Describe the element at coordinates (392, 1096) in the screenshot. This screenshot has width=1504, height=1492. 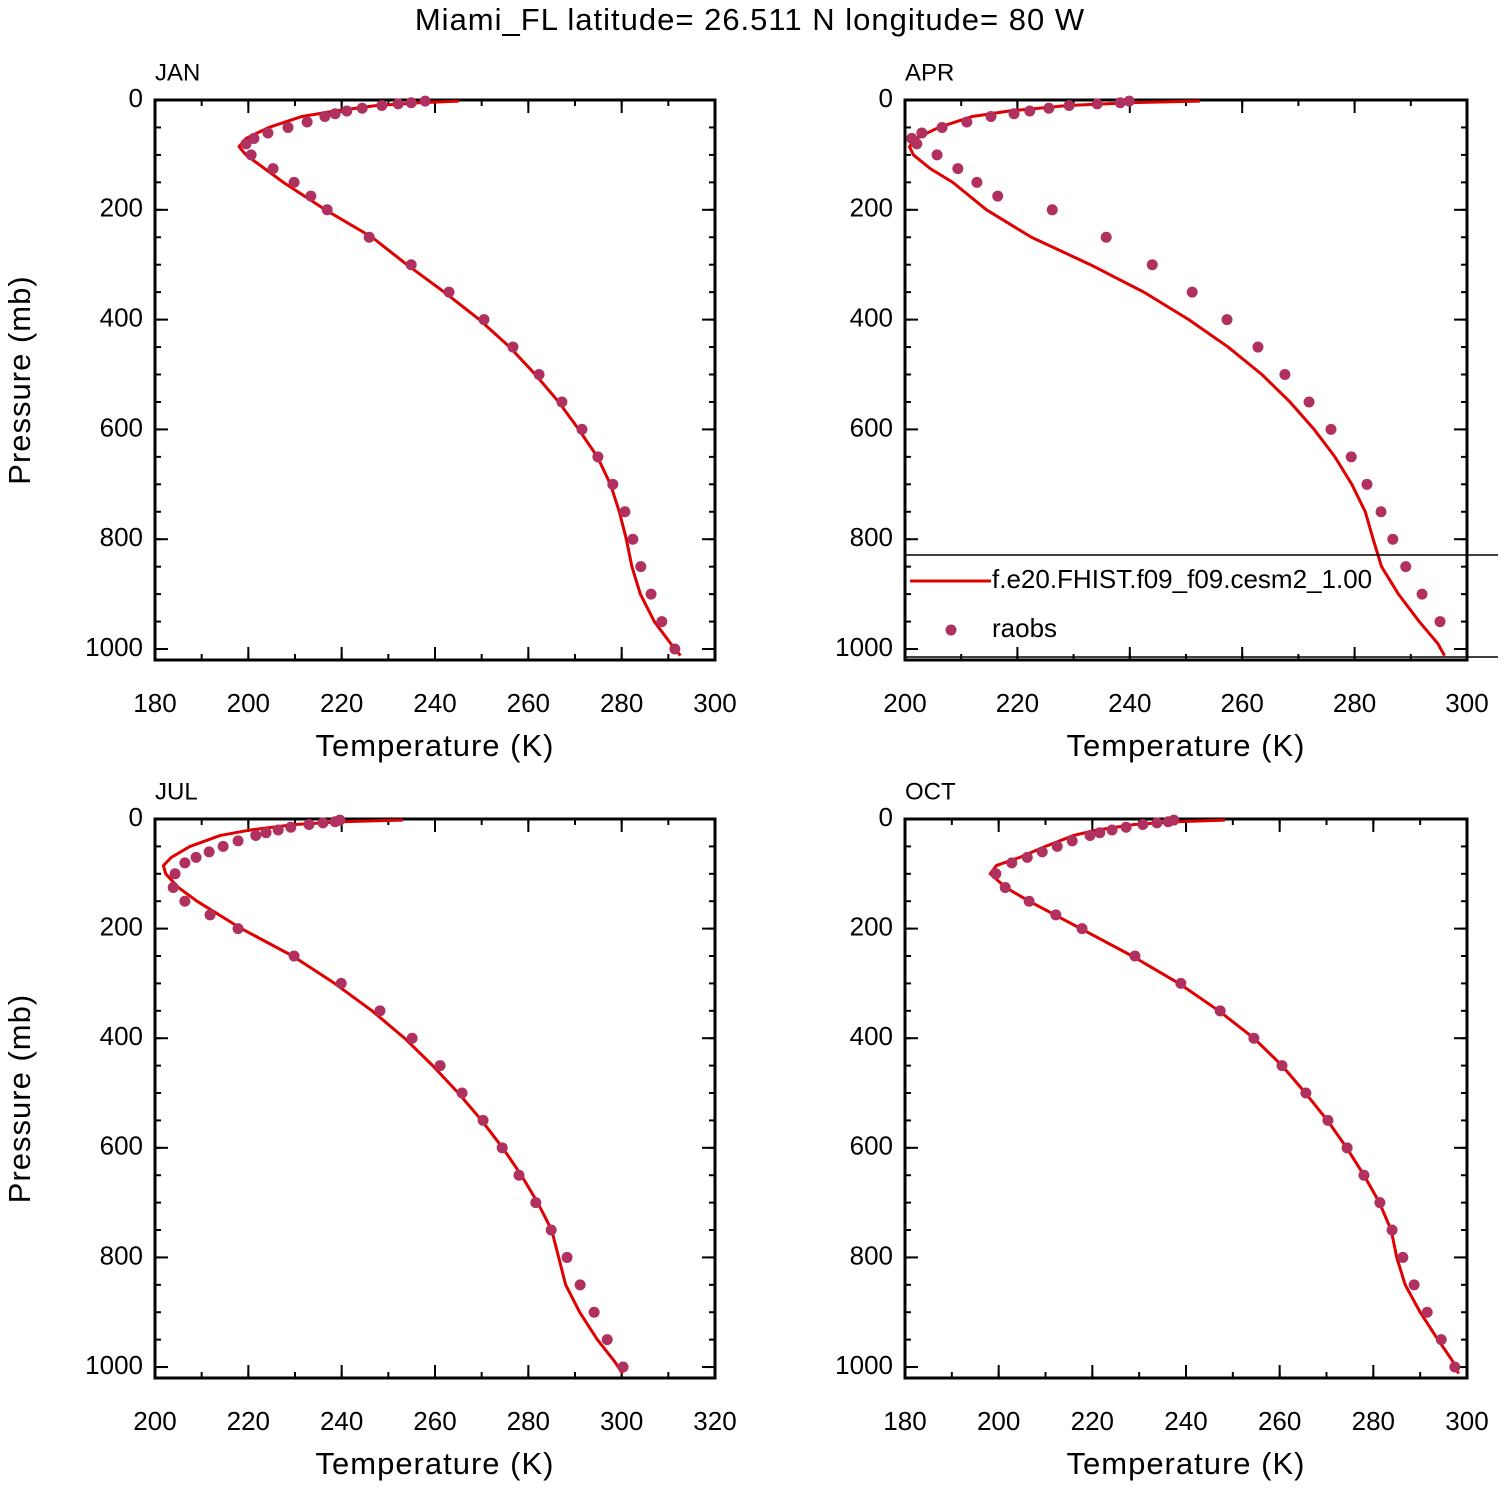
I see `model-line` at that location.